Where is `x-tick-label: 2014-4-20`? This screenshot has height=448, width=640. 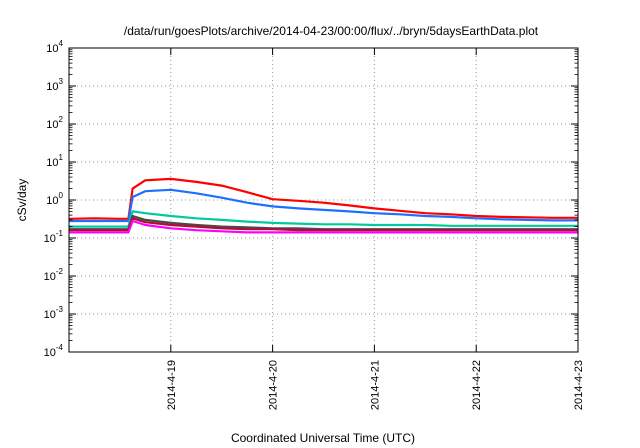
x-tick-label: 2014-4-20 is located at coordinates (274, 385).